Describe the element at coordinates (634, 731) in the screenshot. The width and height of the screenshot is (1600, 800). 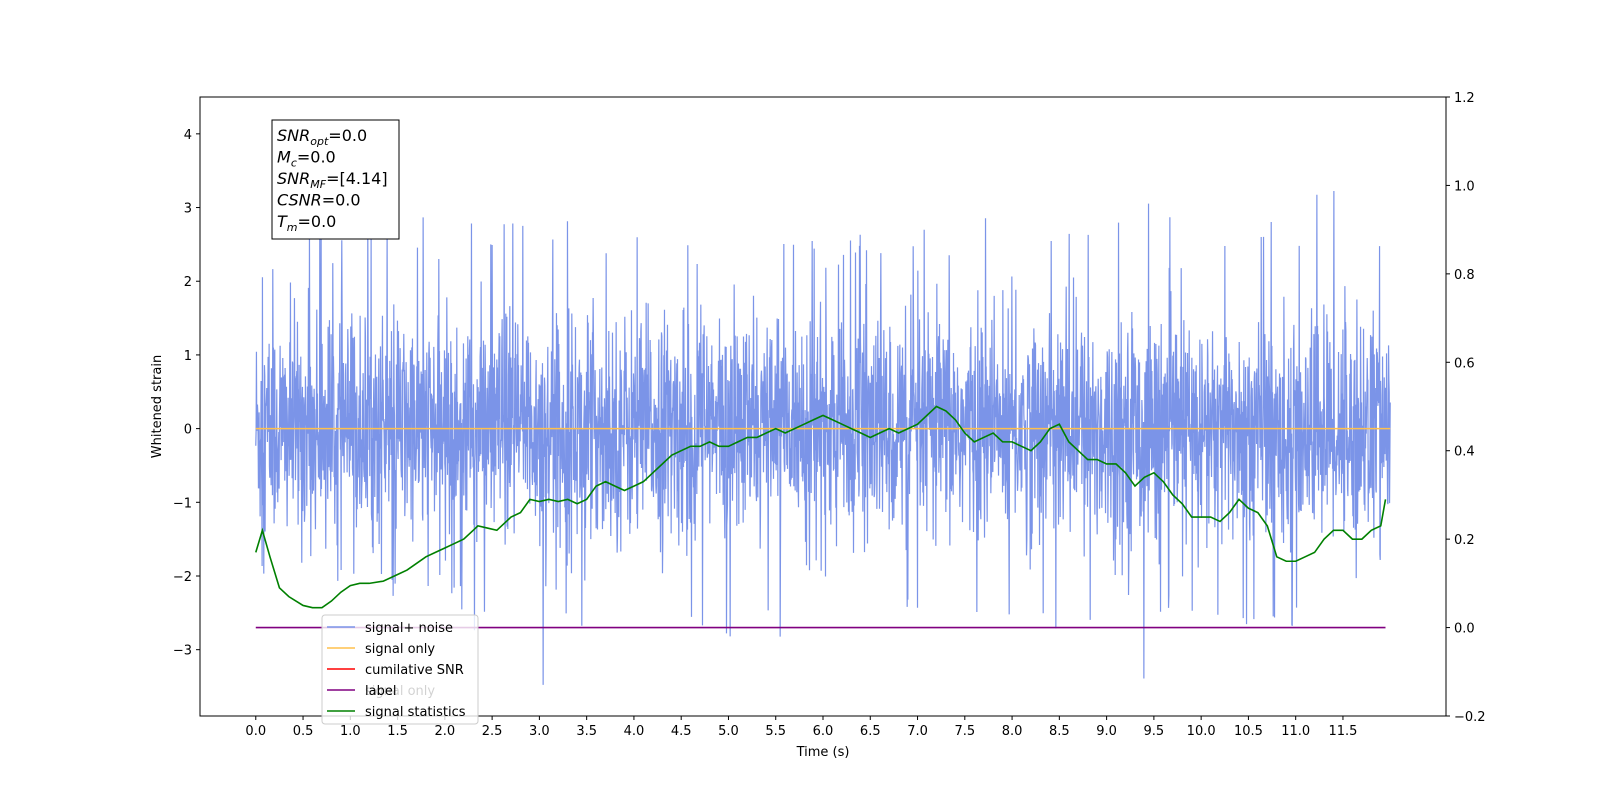
I see `x-tick-label: 4.0` at that location.